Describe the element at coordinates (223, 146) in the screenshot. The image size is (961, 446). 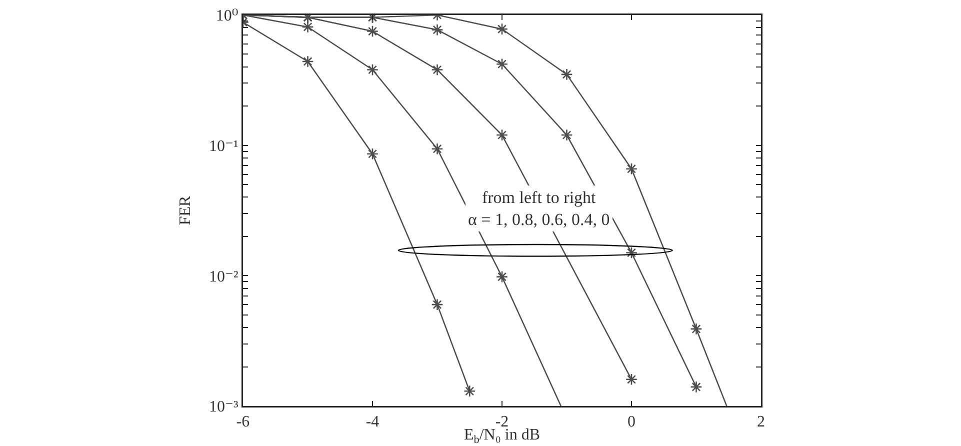
I see `y-tick-label: 10⁻¹` at that location.